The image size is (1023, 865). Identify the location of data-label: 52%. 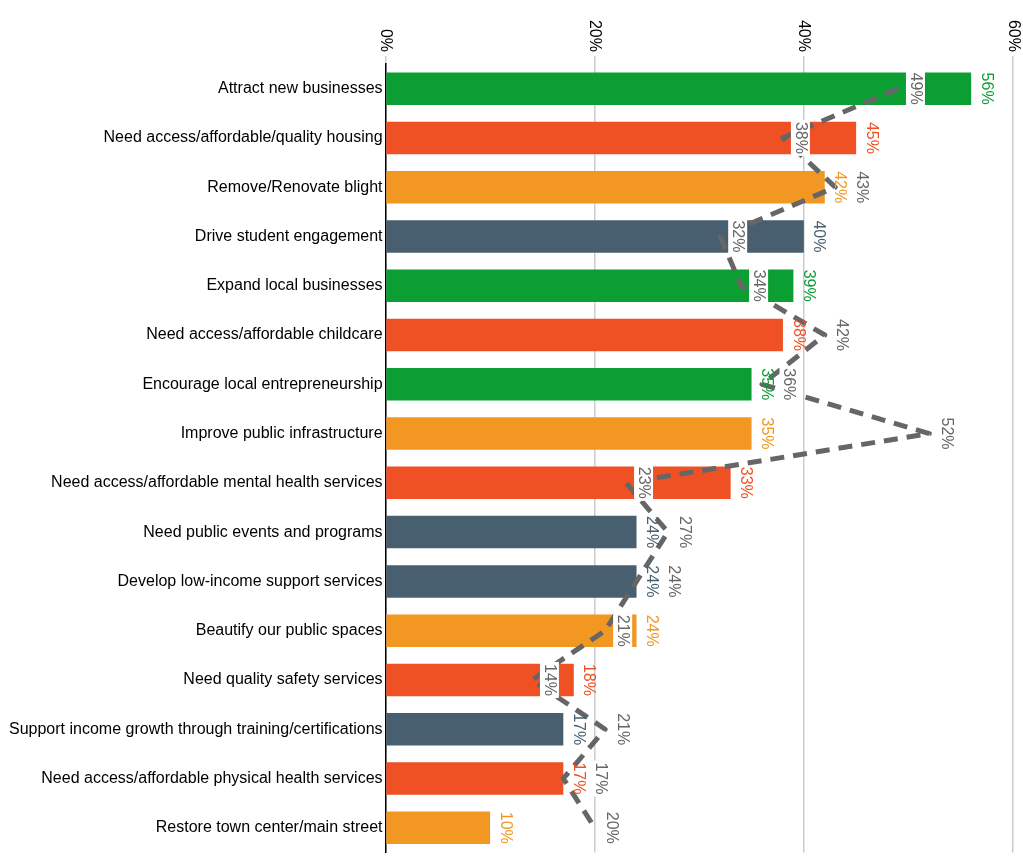
(947, 433).